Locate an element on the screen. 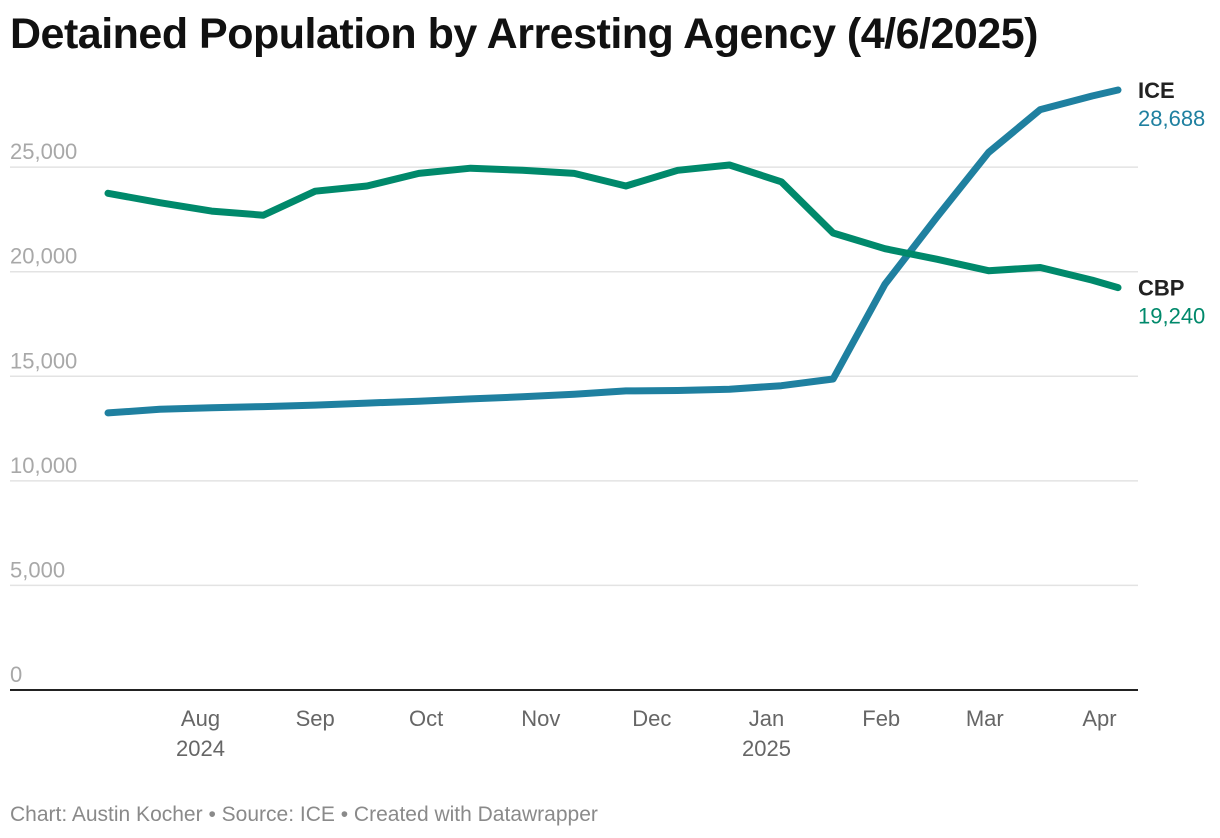  y-tick-label: 0 is located at coordinates (16, 674).